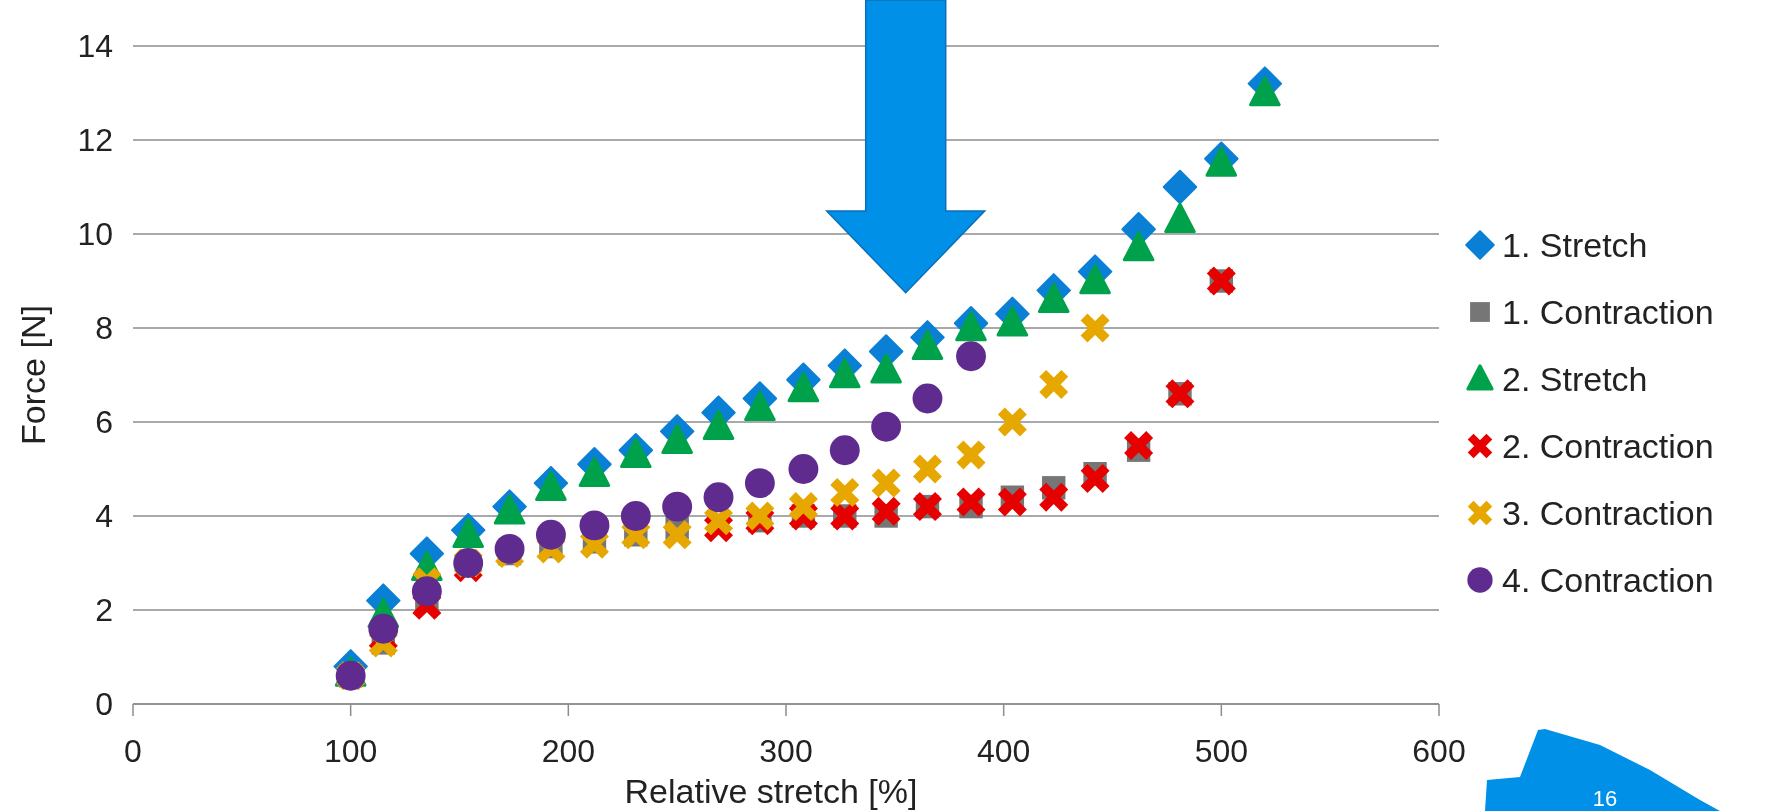 The height and width of the screenshot is (811, 1765). I want to click on y-tick-label: 4, so click(104, 516).